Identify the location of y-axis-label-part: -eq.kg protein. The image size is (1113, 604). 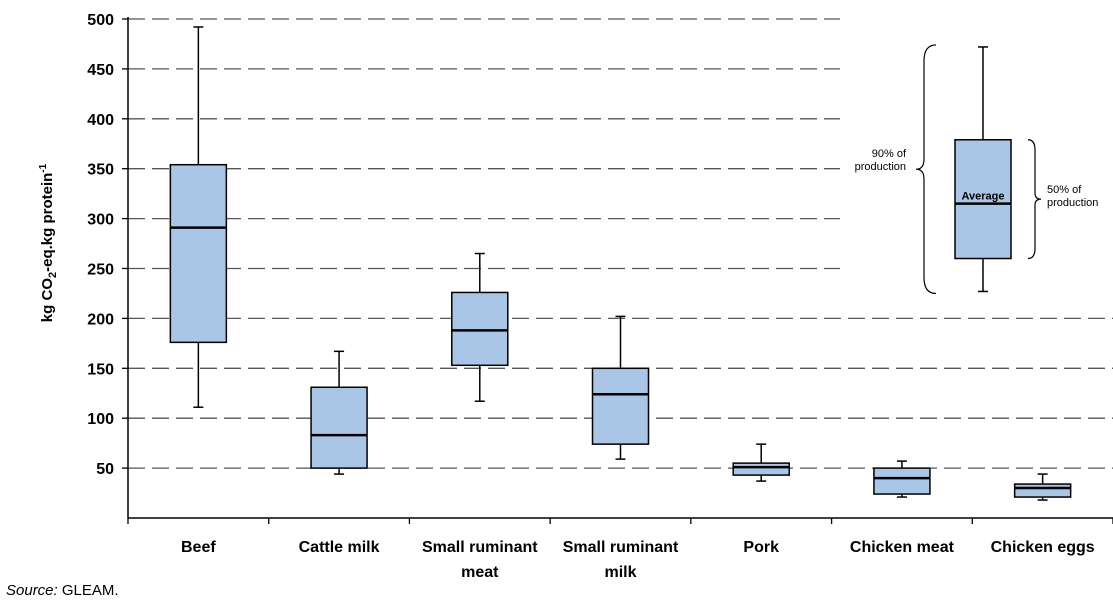
(47, 222).